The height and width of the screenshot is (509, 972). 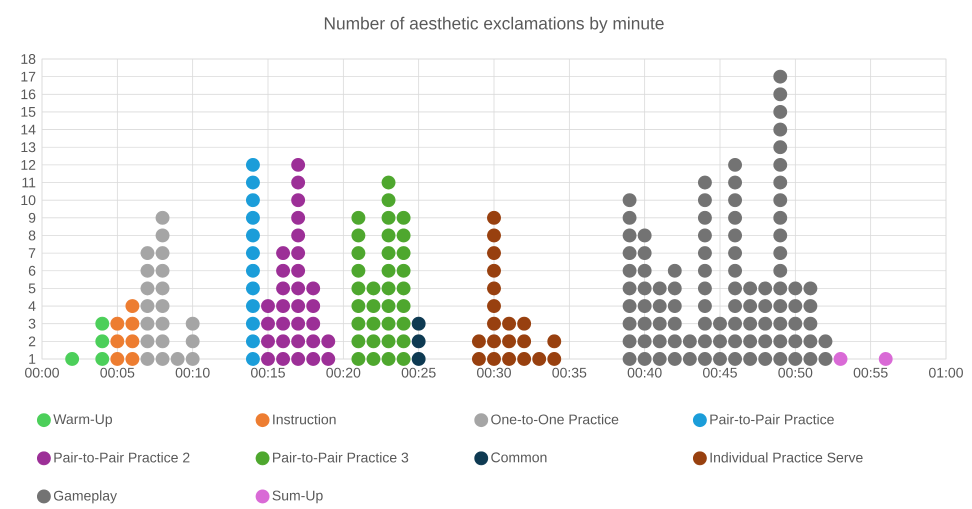 I want to click on x-tick-label: 00:15, so click(x=268, y=373).